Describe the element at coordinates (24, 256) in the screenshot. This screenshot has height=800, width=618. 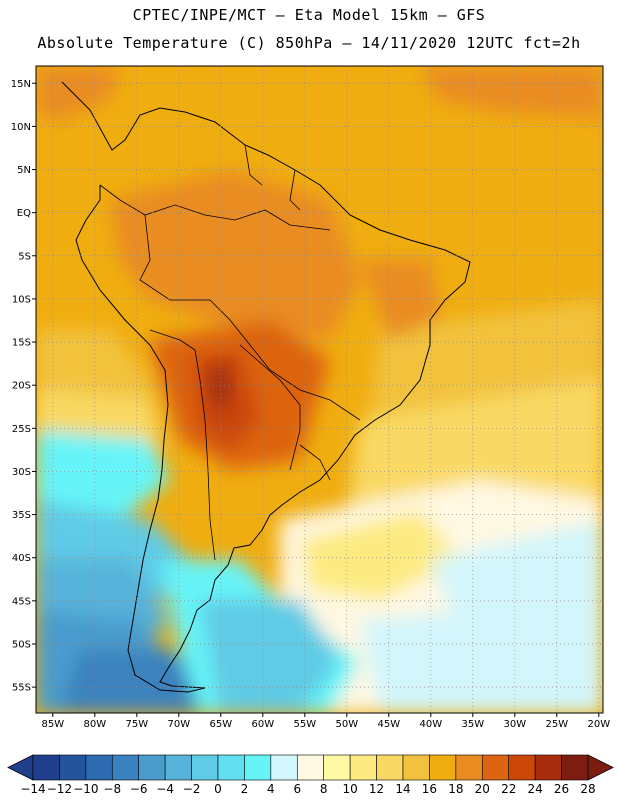
I see `lat-tick-label: 5S` at that location.